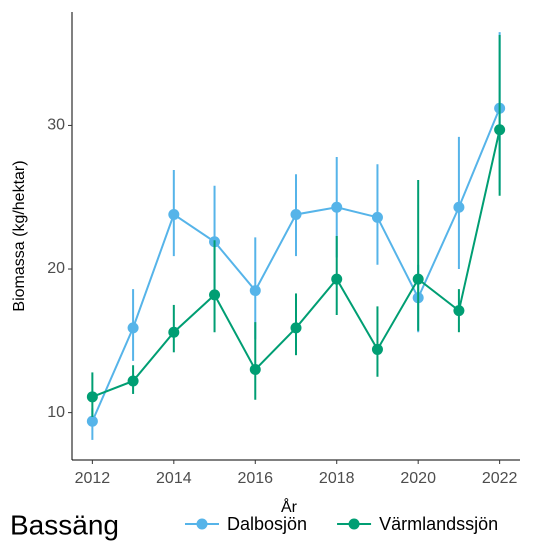 This screenshot has width=555, height=543. What do you see at coordinates (267, 524) in the screenshot?
I see `legend-label: Dalbosjön` at bounding box center [267, 524].